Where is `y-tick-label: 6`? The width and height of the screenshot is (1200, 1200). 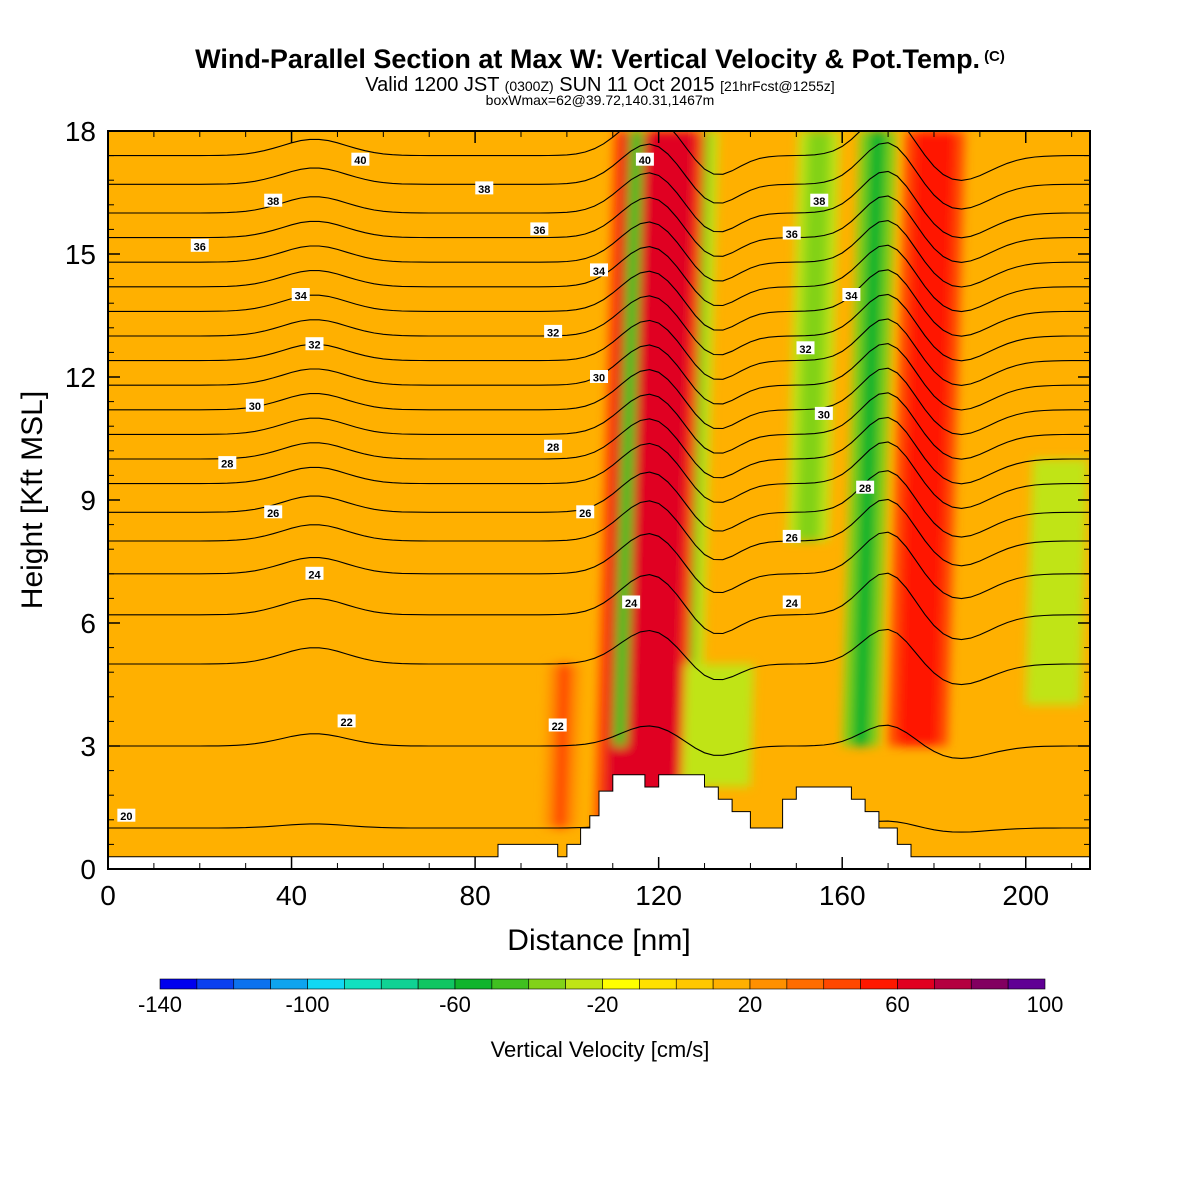
y-tick-label: 6 is located at coordinates (88, 623).